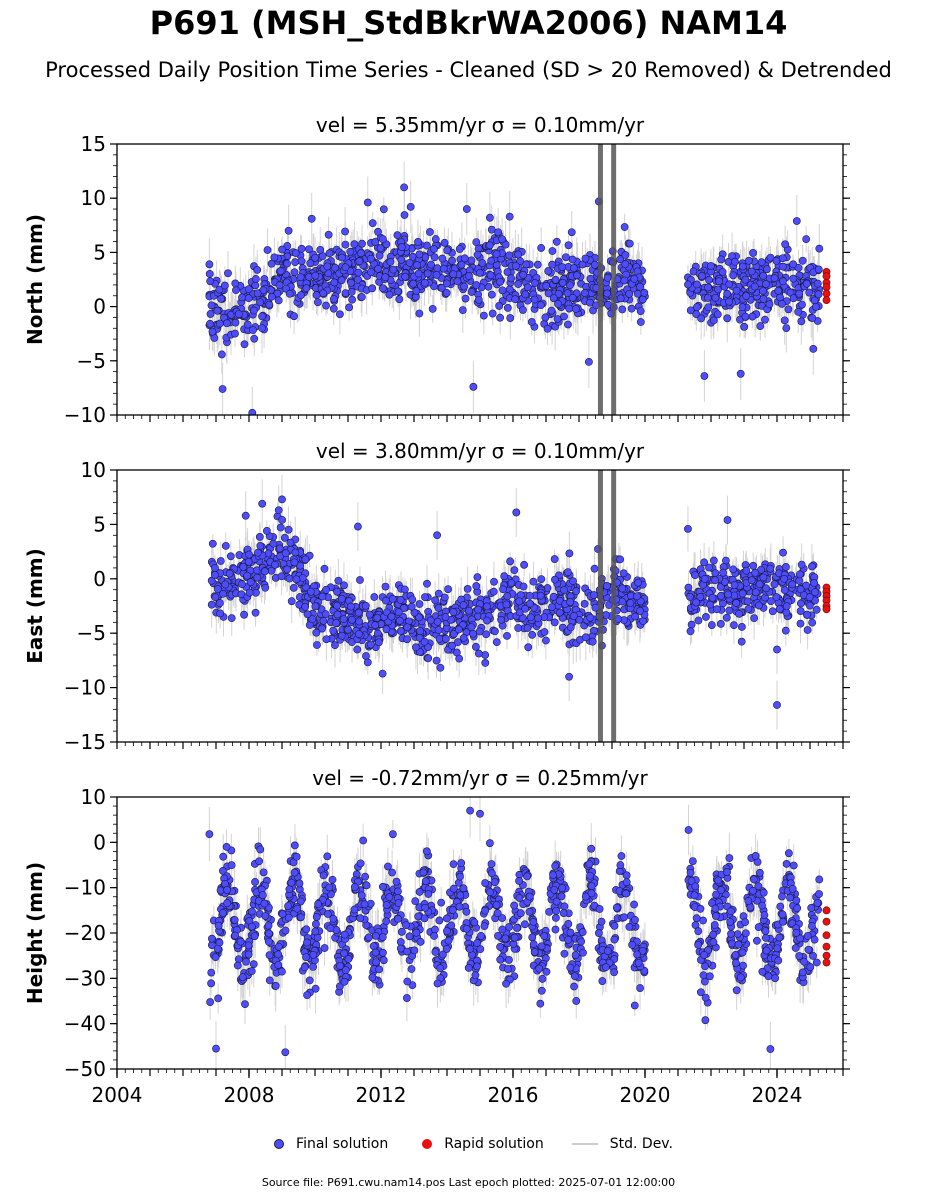 The width and height of the screenshot is (937, 1200). Describe the element at coordinates (614, 279) in the screenshot. I see `std-dev-spike` at that location.